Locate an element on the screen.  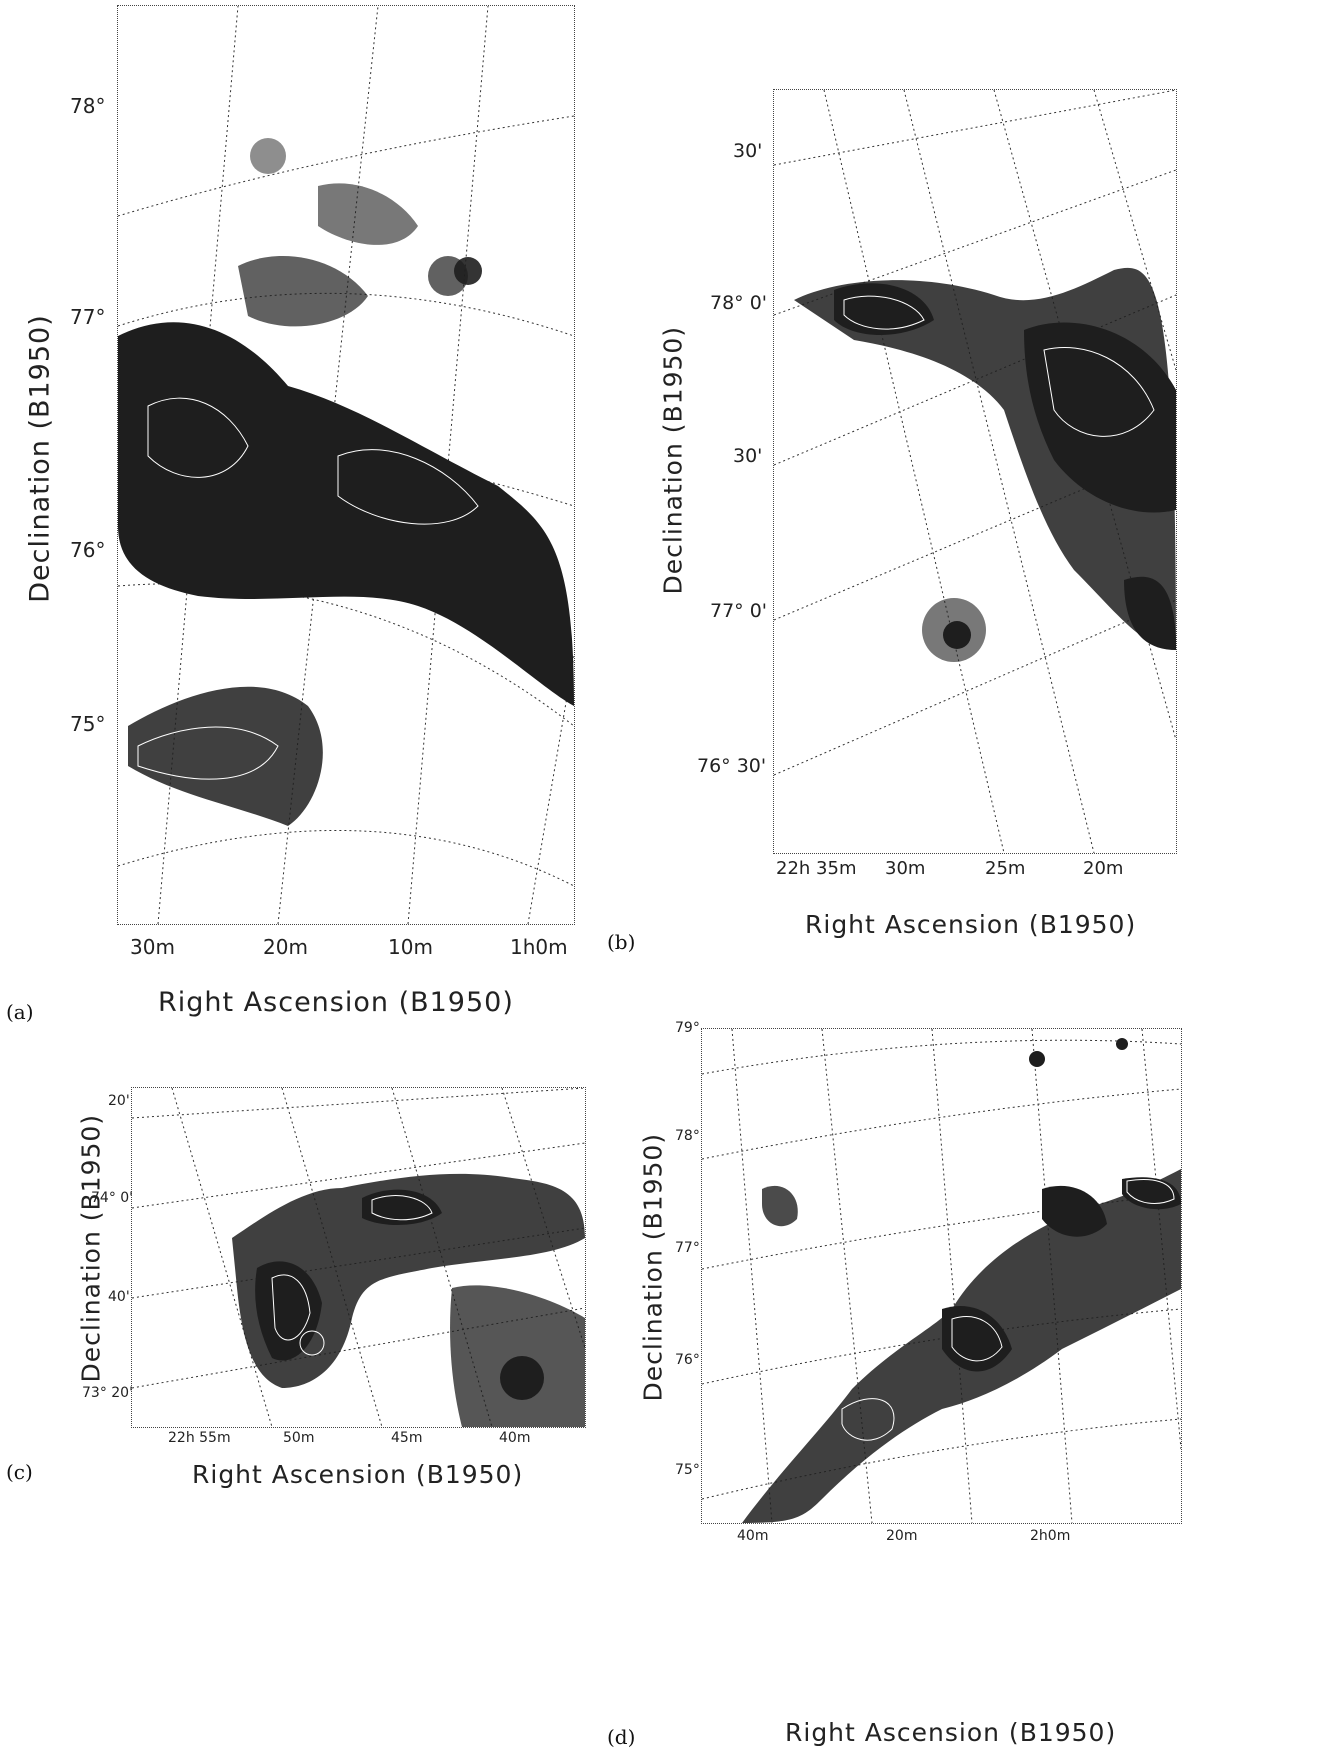
panel-c-map is located at coordinates (358, 1257).